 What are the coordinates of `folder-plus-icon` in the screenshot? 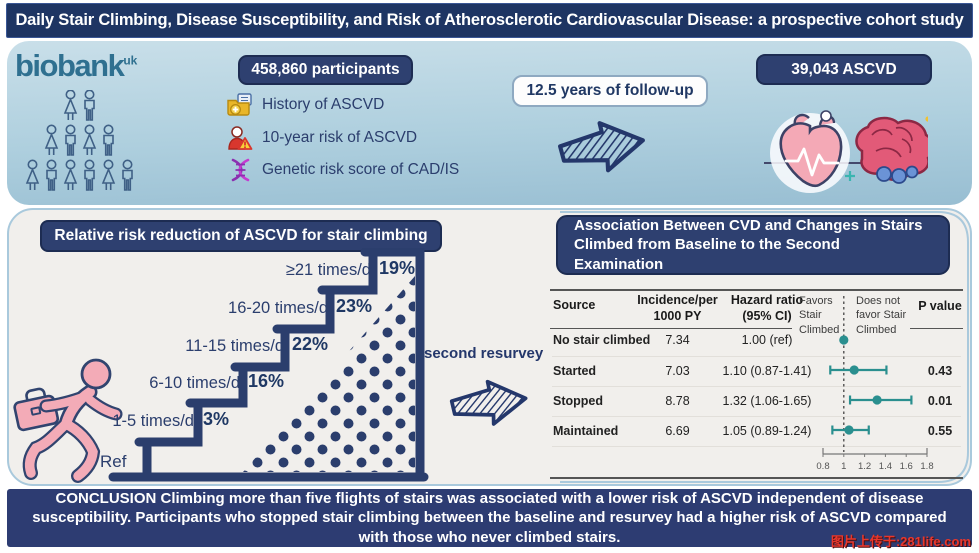 It's located at (239, 104).